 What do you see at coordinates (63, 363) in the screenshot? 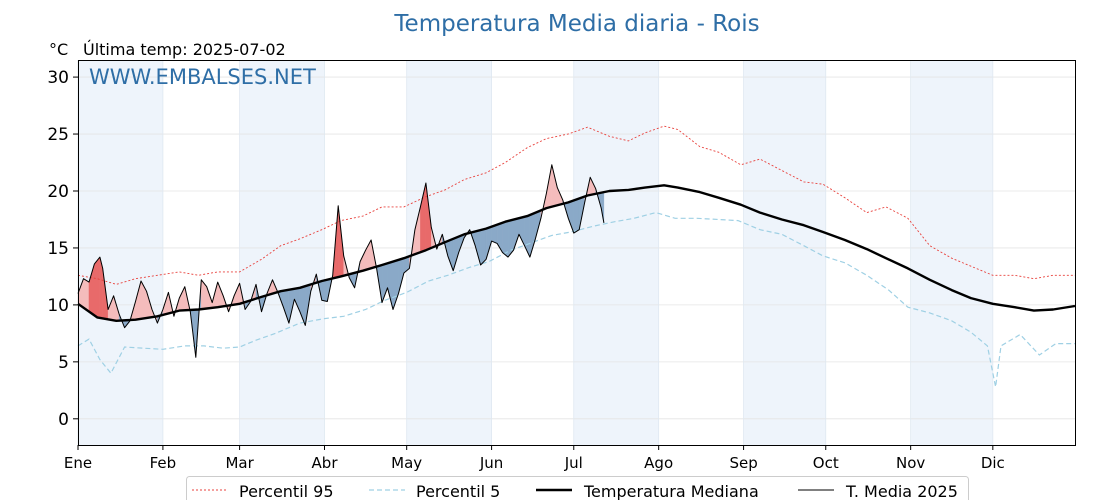
I see `y-tick-label: 5` at bounding box center [63, 363].